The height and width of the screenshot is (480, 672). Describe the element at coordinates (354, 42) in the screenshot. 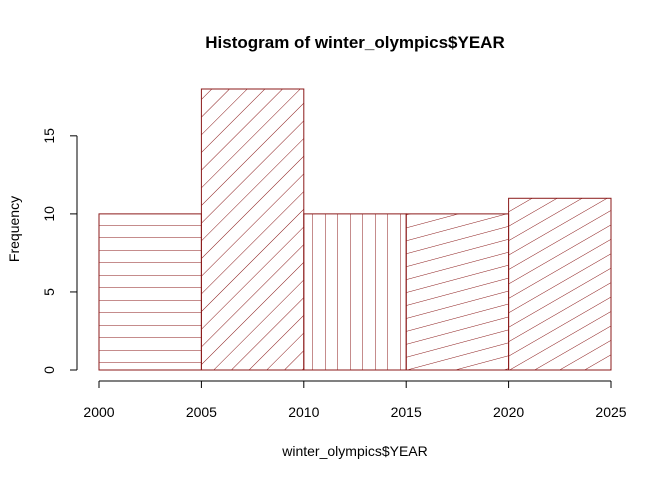

I see `chart-title: Histogram of winter_olympics$YEAR` at that location.